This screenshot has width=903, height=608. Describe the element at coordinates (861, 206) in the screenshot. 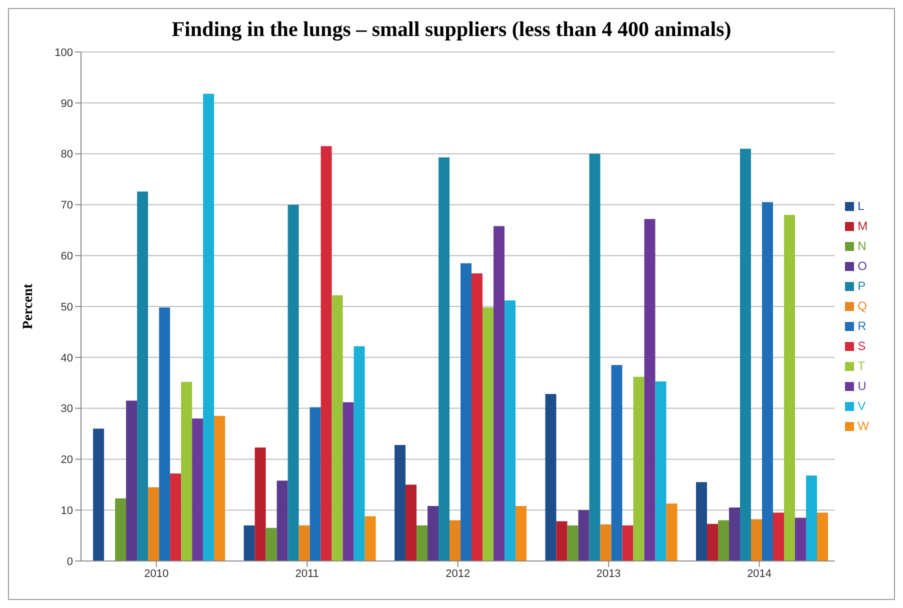

I see `legend-label: L` at that location.